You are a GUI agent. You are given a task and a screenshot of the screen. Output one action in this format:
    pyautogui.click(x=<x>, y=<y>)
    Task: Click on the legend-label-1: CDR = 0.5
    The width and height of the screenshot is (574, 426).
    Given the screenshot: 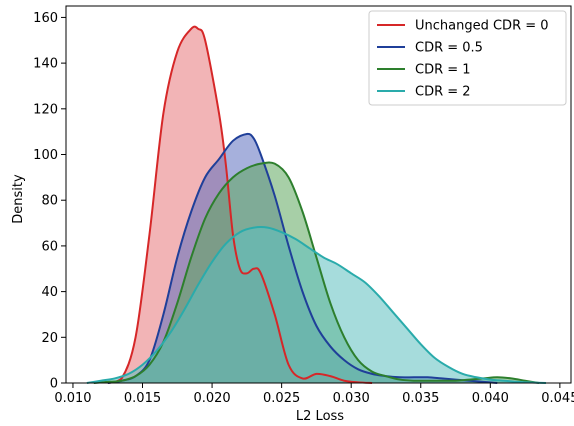 What is the action you would take?
    pyautogui.click(x=449, y=48)
    